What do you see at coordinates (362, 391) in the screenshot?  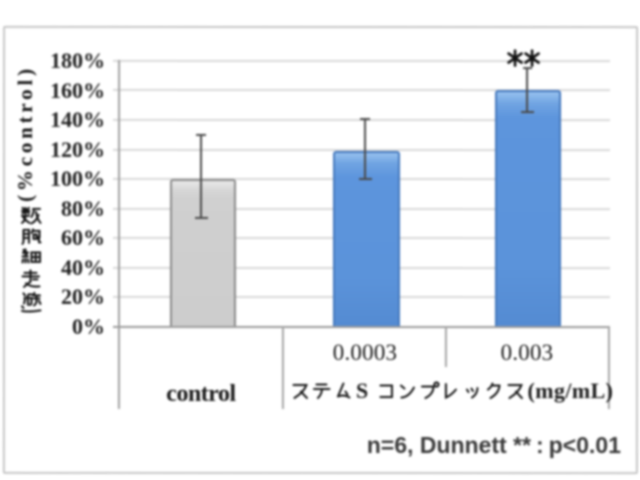 I see `svg-text: S` at bounding box center [362, 391].